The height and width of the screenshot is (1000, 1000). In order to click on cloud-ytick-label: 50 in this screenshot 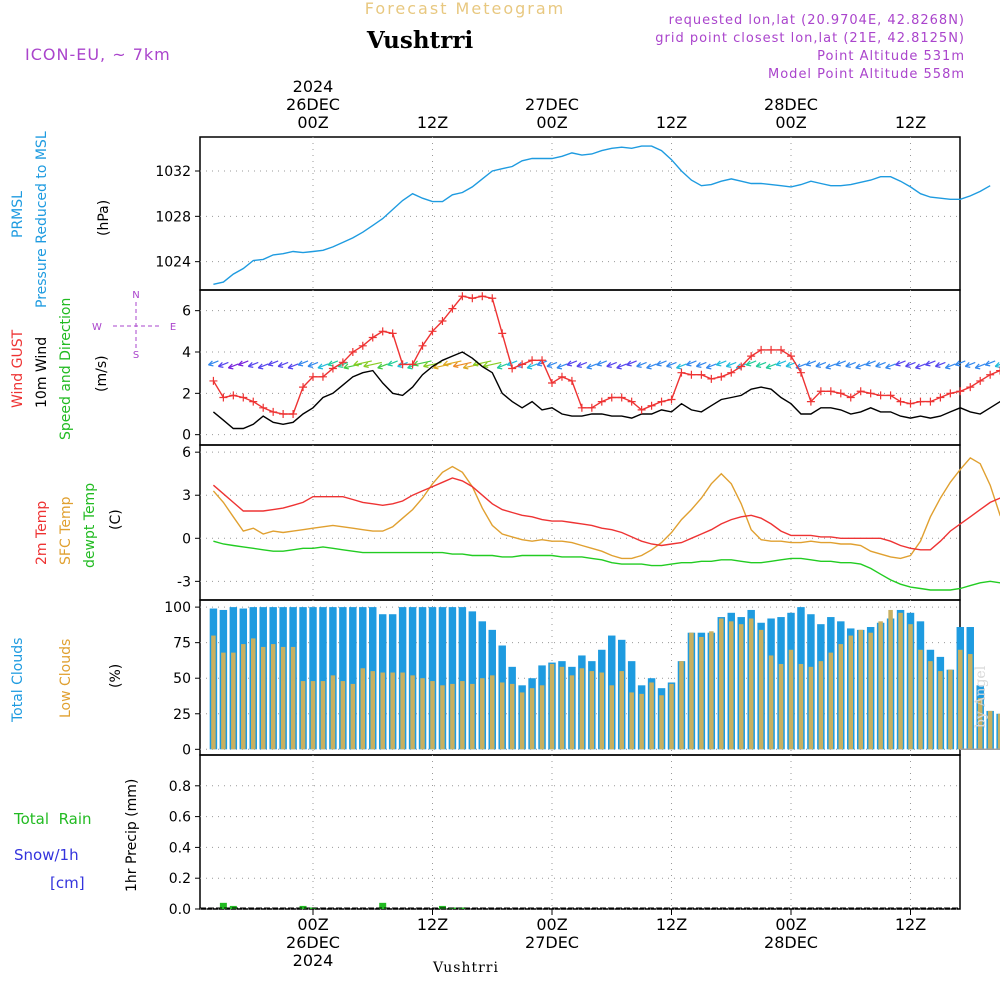, I will do `click(182, 679)`.